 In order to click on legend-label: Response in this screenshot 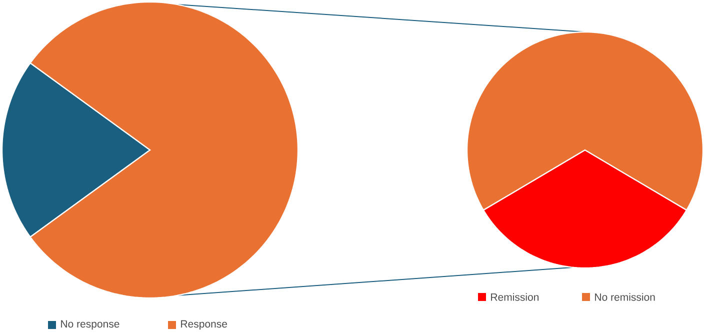, I will do `click(204, 325)`.